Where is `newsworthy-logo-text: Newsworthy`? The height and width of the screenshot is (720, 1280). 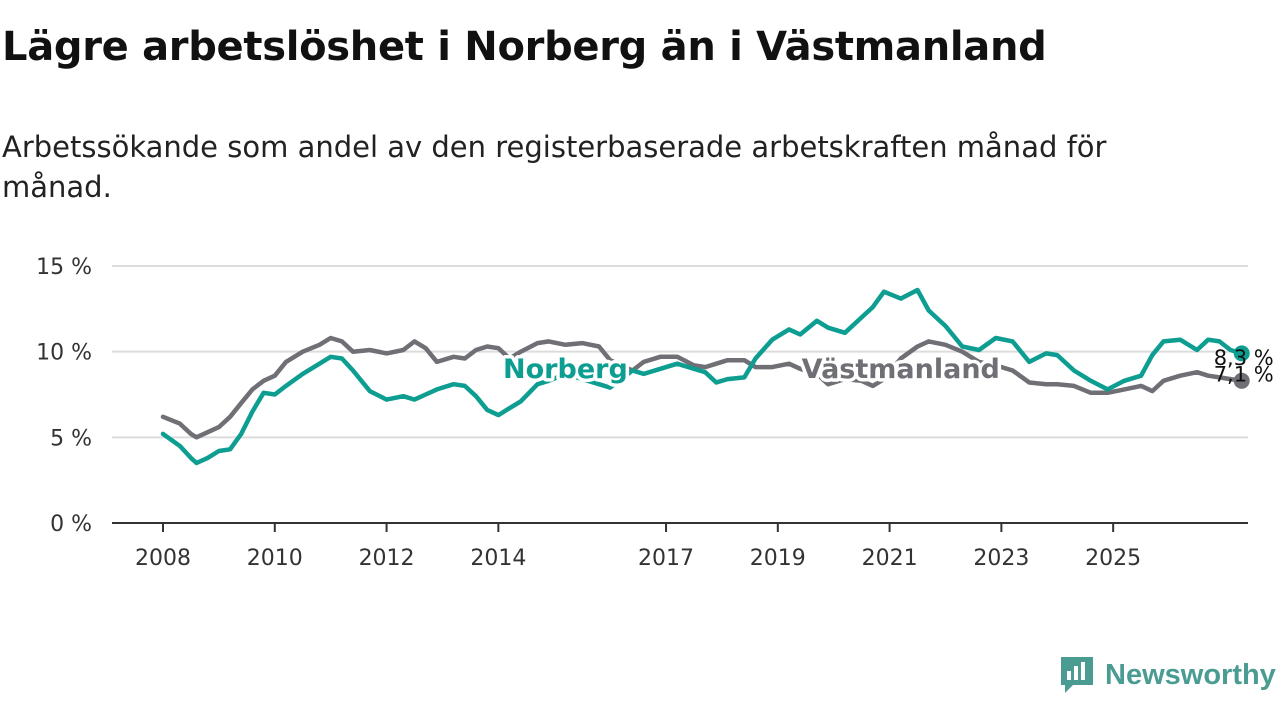 newsworthy-logo-text: Newsworthy is located at coordinates (1190, 674).